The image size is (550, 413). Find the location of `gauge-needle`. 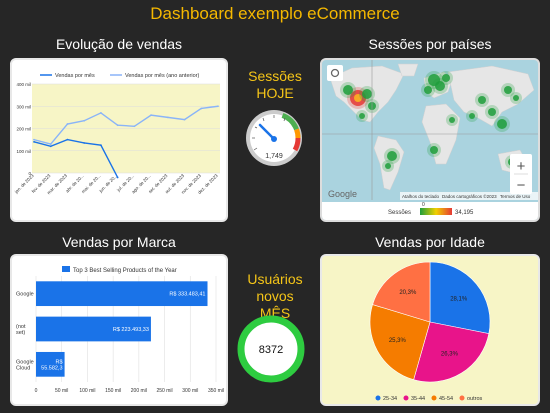

gauge-needle is located at coordinates (267, 132).